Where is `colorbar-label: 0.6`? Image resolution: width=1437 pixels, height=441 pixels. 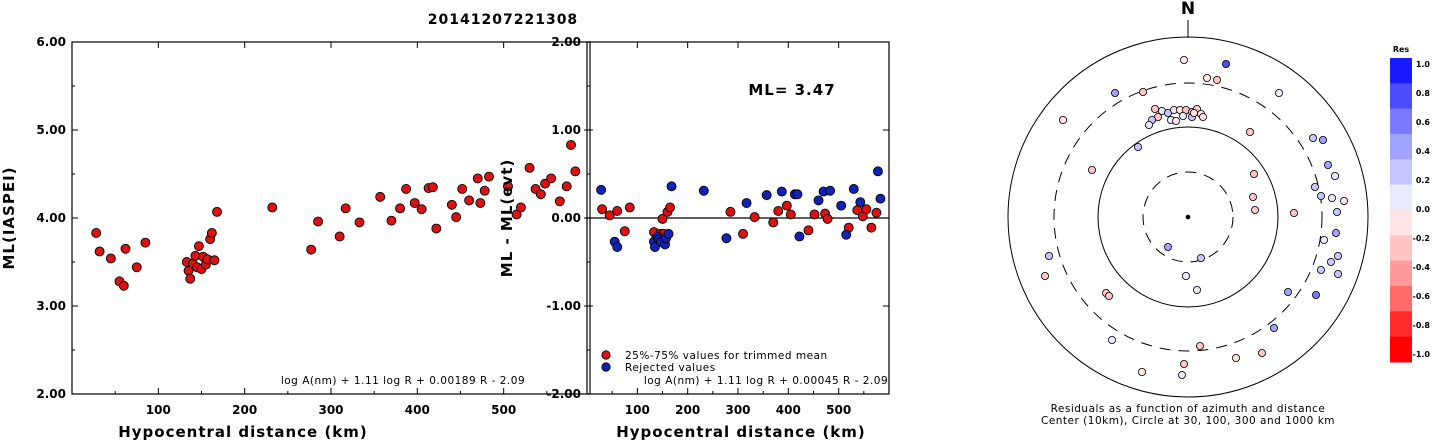
colorbar-label: 0.6 is located at coordinates (1423, 122).